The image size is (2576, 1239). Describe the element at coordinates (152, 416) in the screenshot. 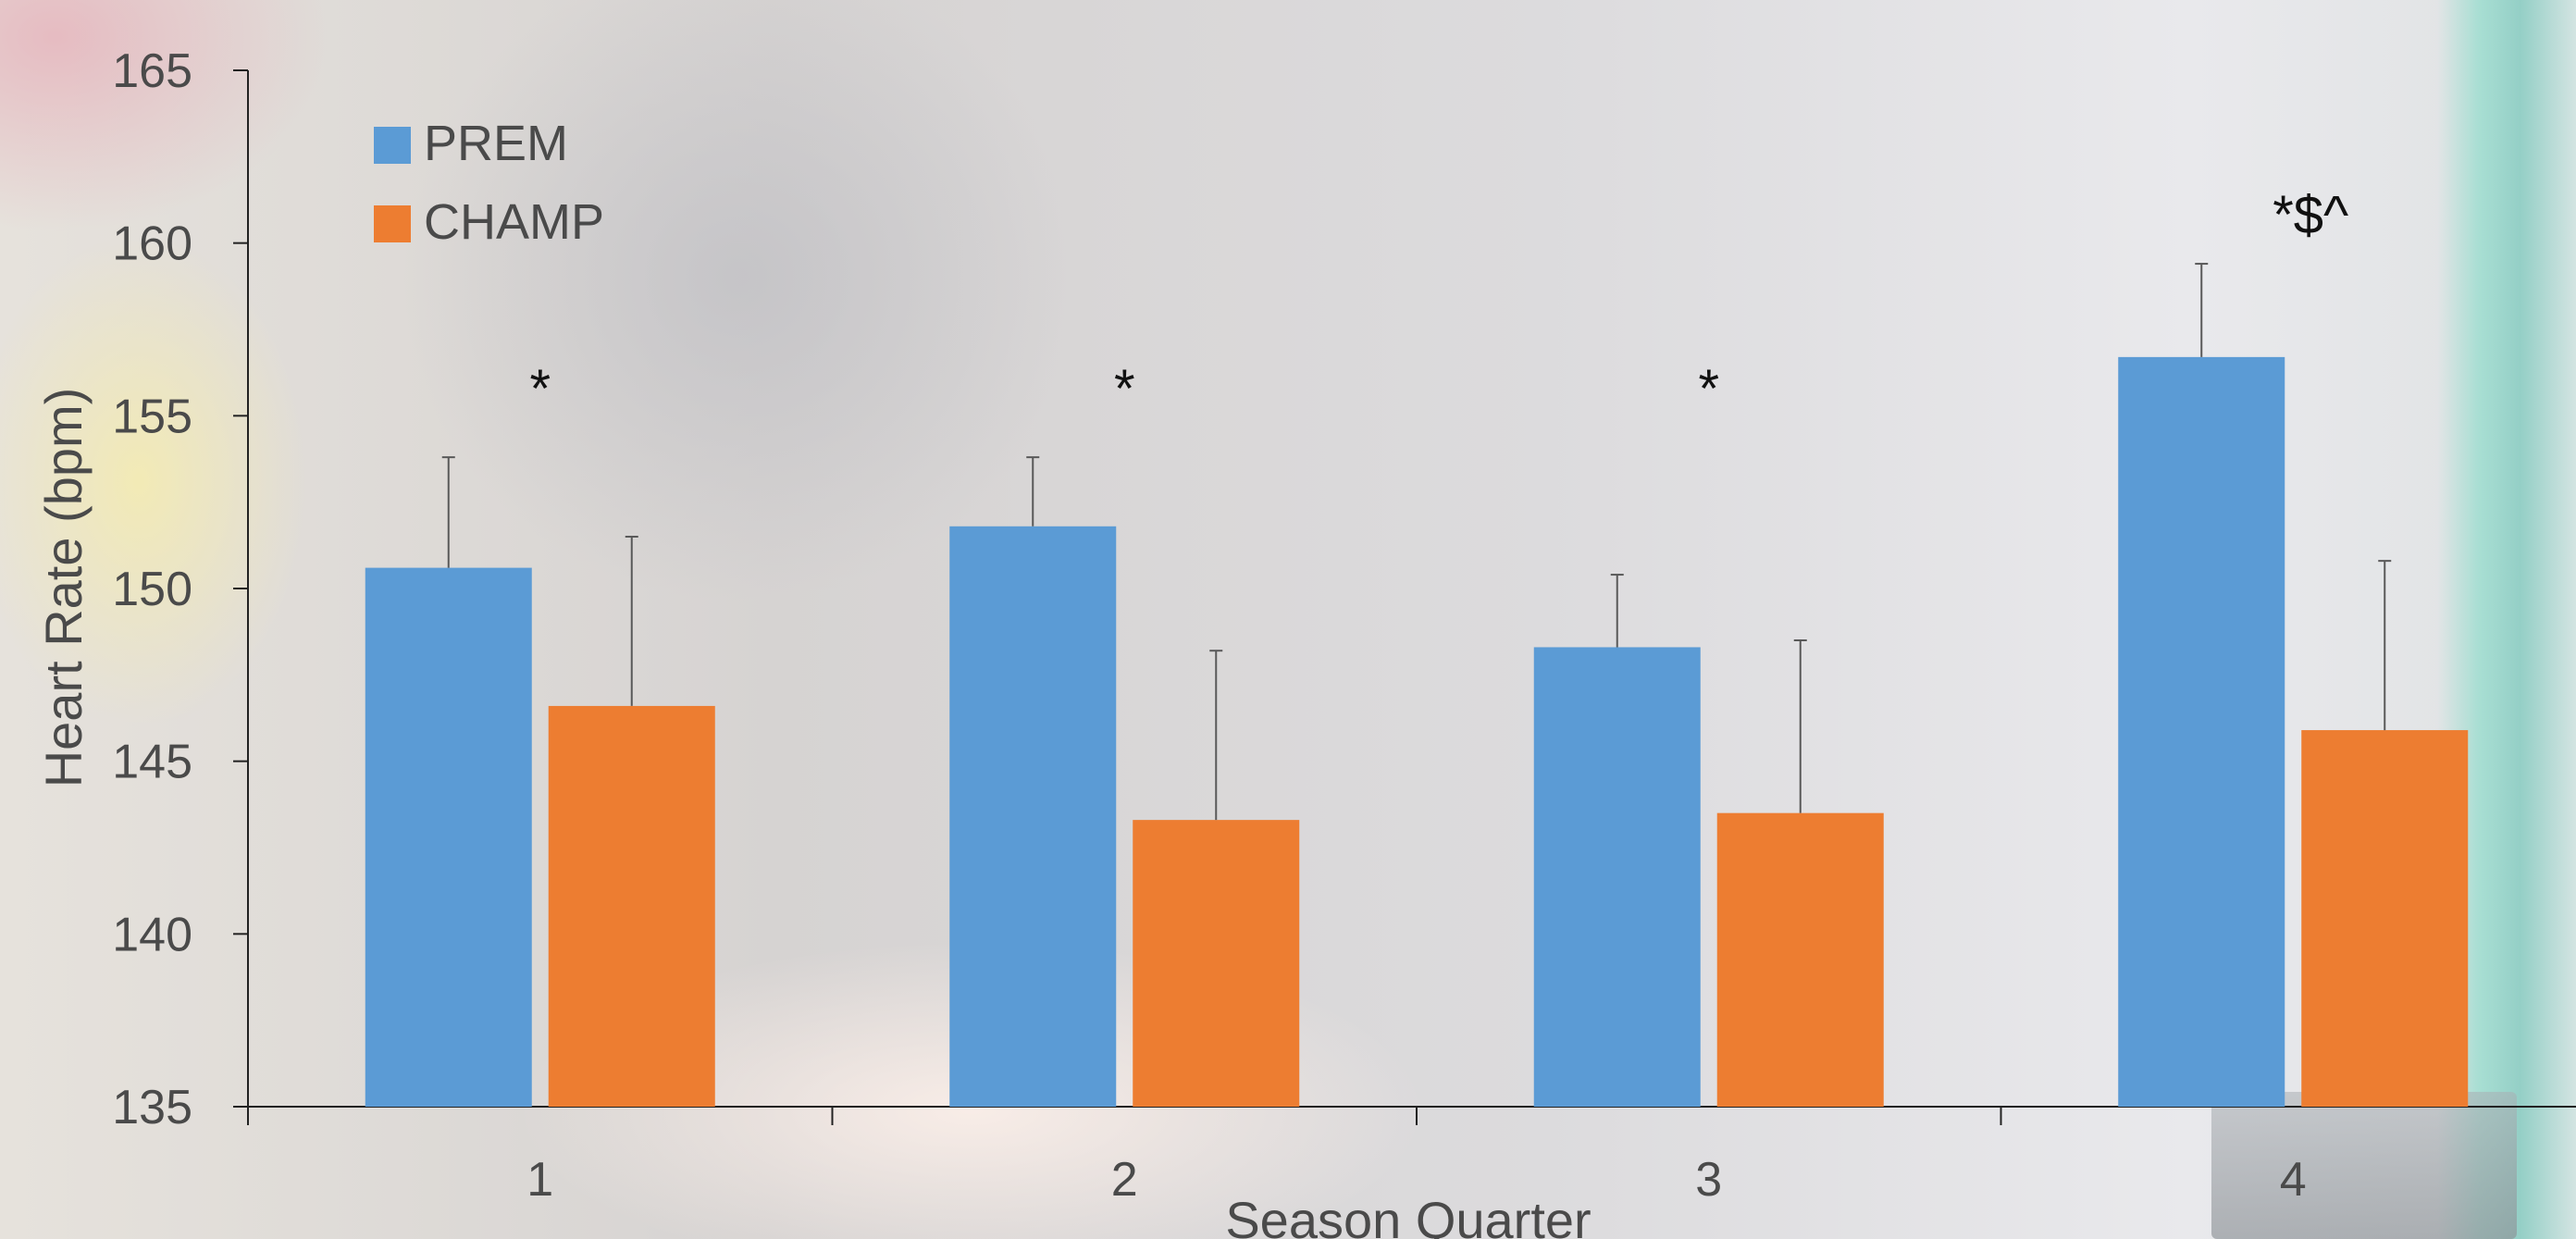

I see `y-tick-label: 155` at that location.